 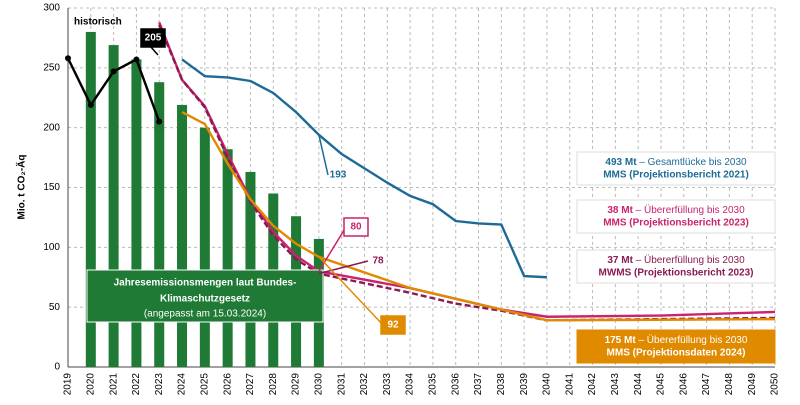 I want to click on x-tick-label: 2036, so click(x=455, y=384).